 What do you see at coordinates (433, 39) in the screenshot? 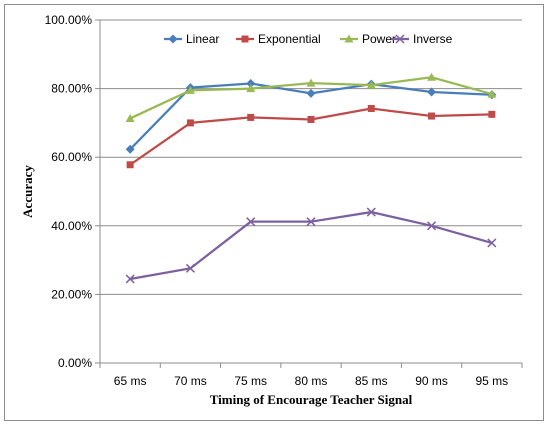
I see `legend-label: Inverse` at bounding box center [433, 39].